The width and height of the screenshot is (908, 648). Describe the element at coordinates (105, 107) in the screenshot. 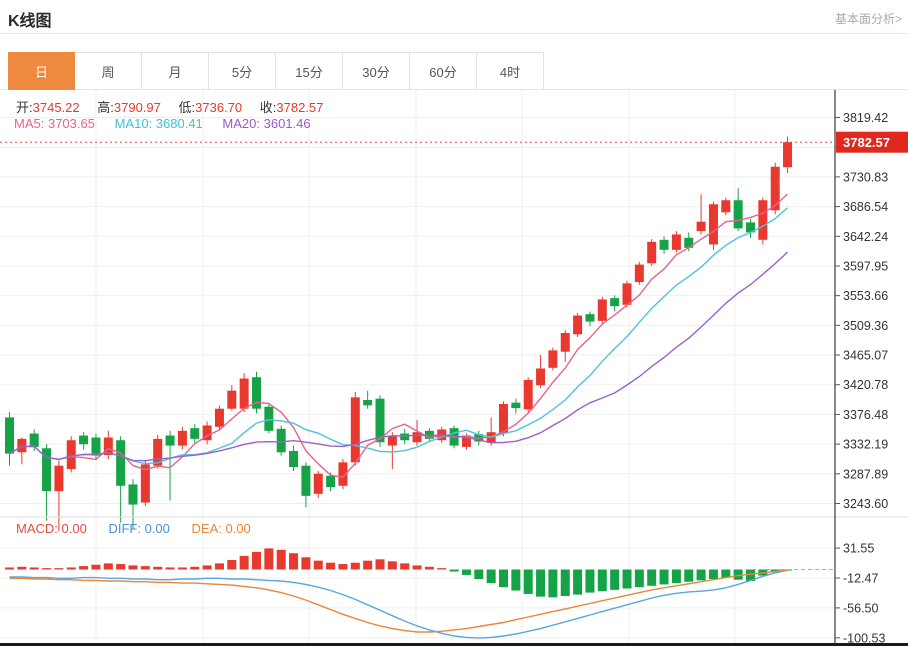

I see `high-label: 高:` at that location.